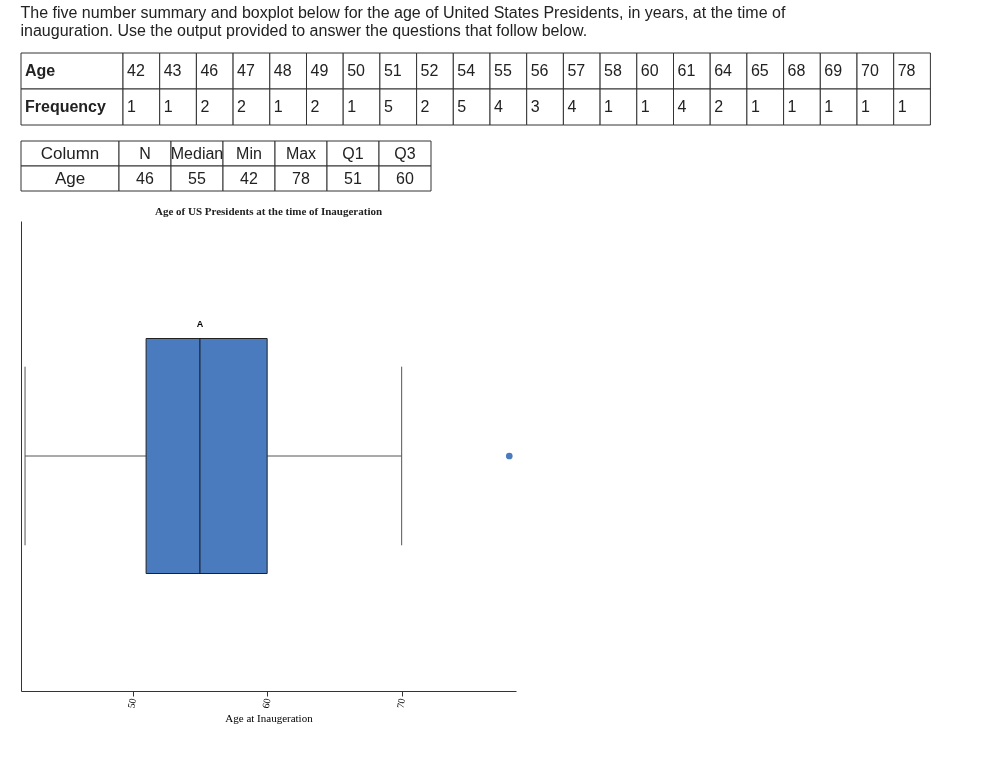  I want to click on category-label: 60, so click(649, 70).